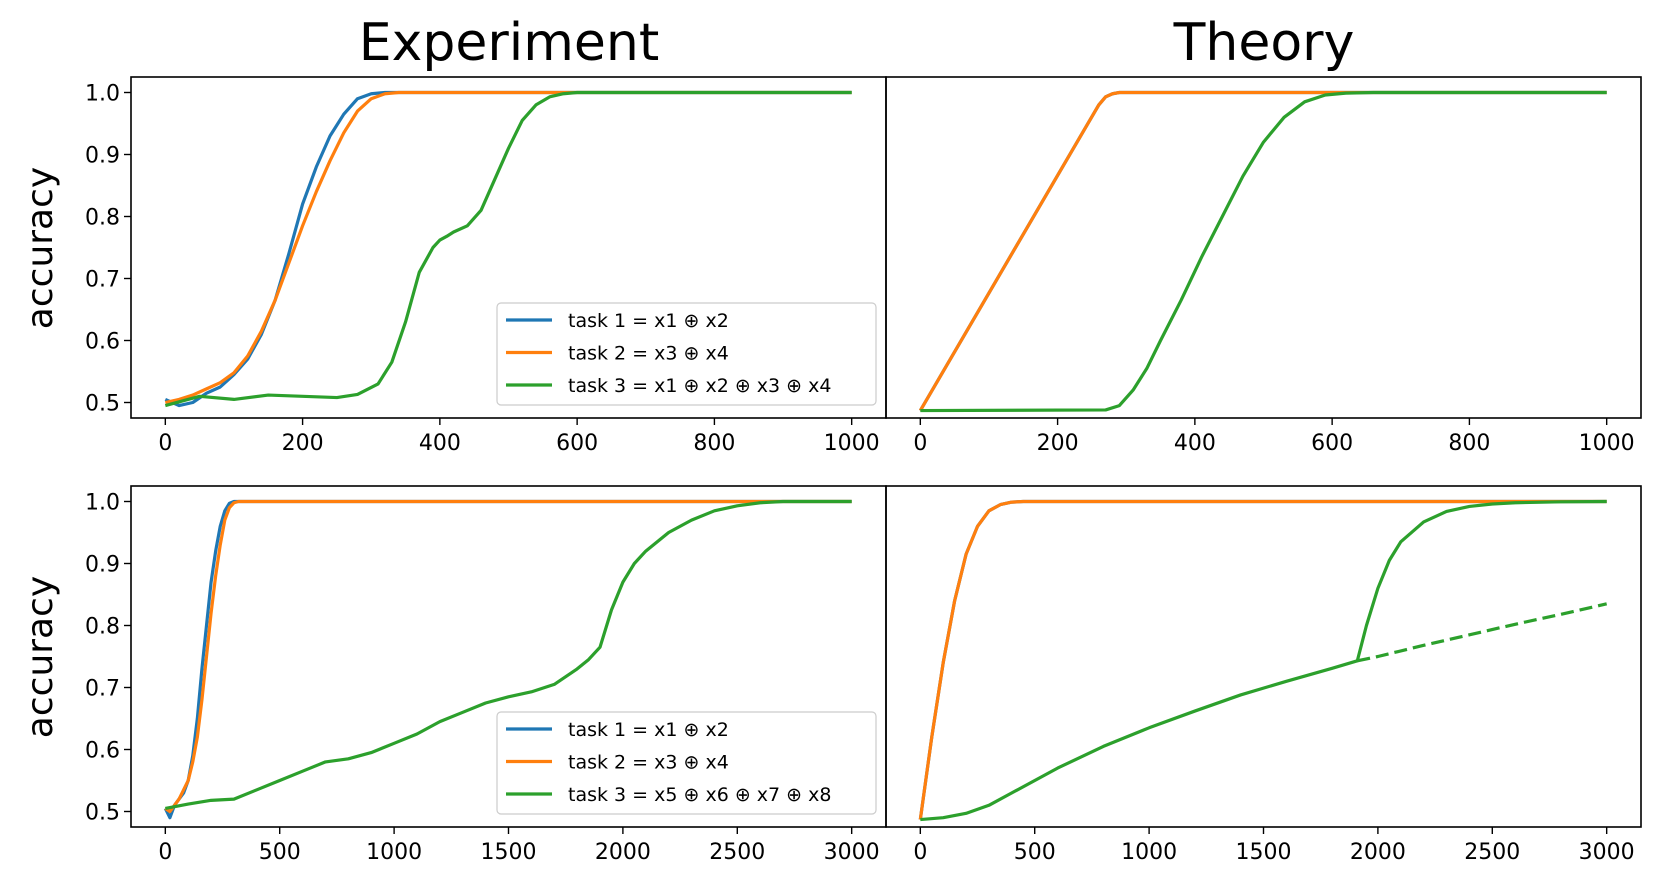  Describe the element at coordinates (40, 248) in the screenshot. I see `ylabel-top: accuracy` at that location.